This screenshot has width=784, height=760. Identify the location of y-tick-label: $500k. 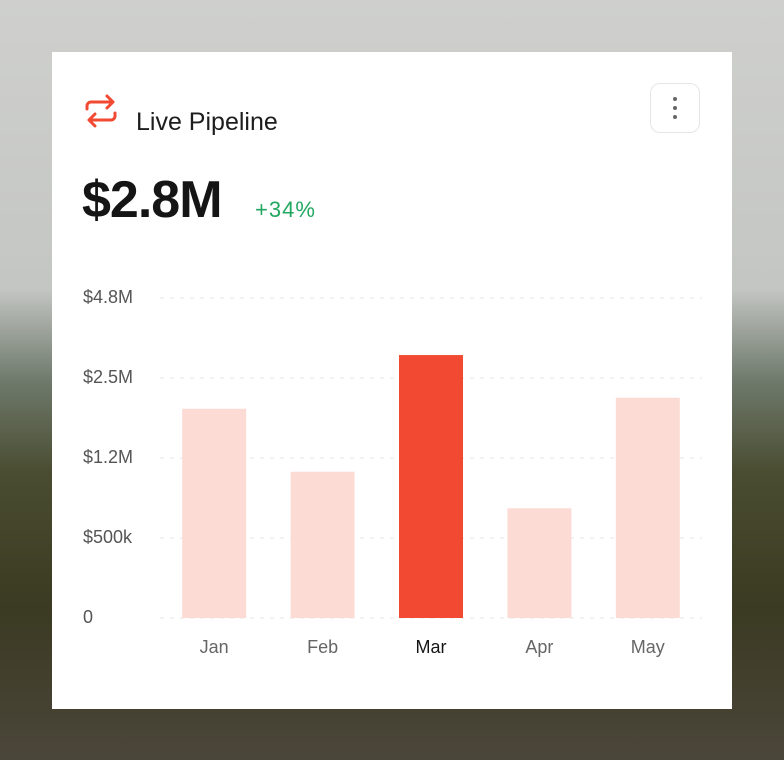
(108, 537).